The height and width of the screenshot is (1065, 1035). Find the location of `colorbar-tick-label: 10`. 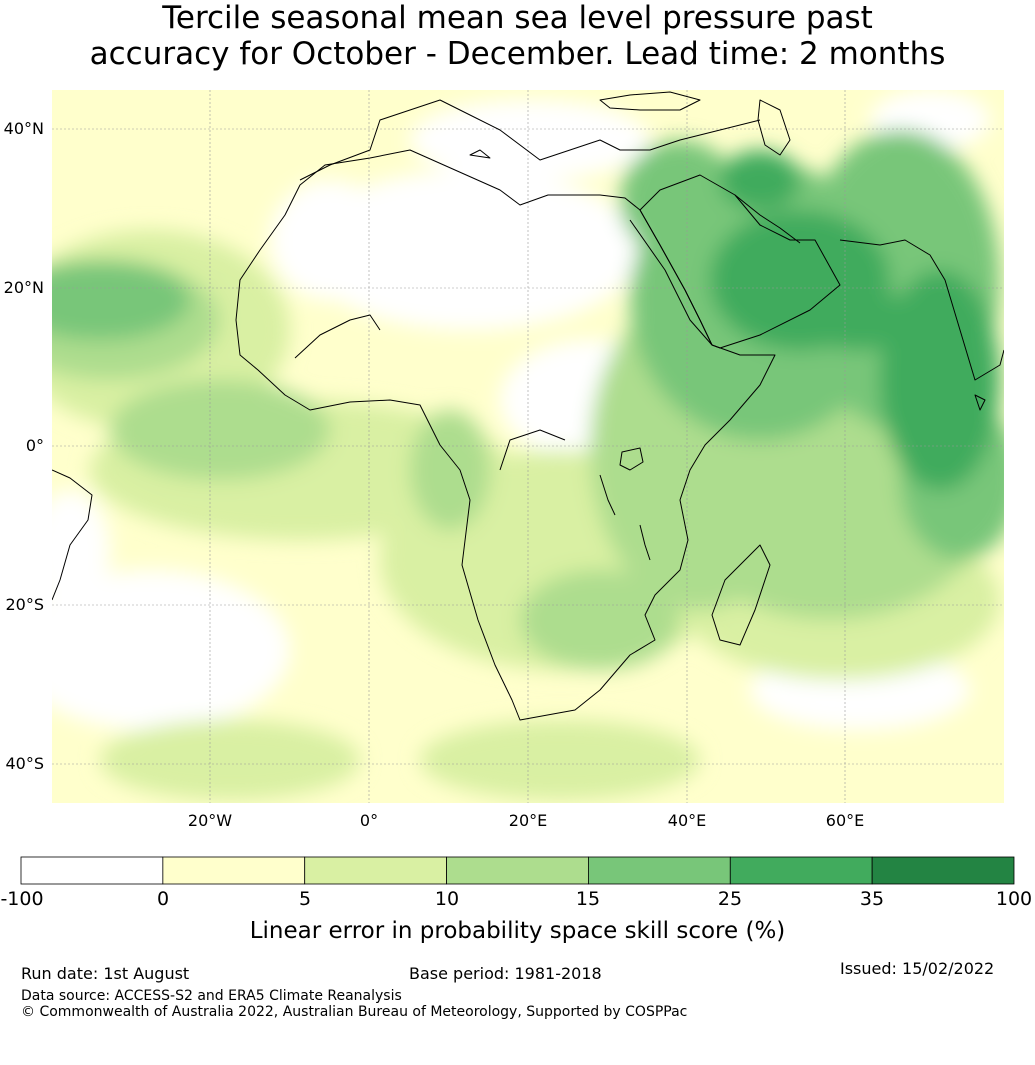

colorbar-tick-label: 10 is located at coordinates (447, 899).